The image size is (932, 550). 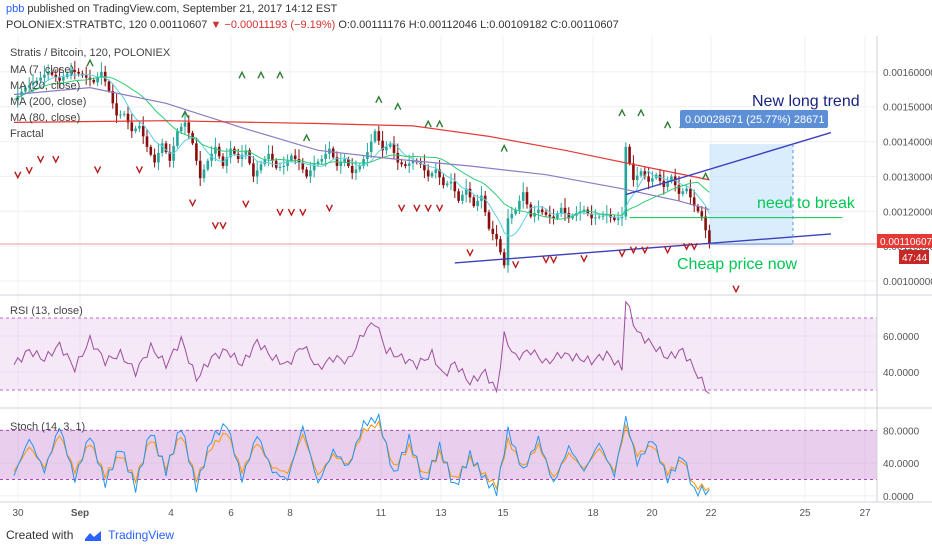 What do you see at coordinates (806, 101) in the screenshot?
I see `annotation-new-trend: New long trend` at bounding box center [806, 101].